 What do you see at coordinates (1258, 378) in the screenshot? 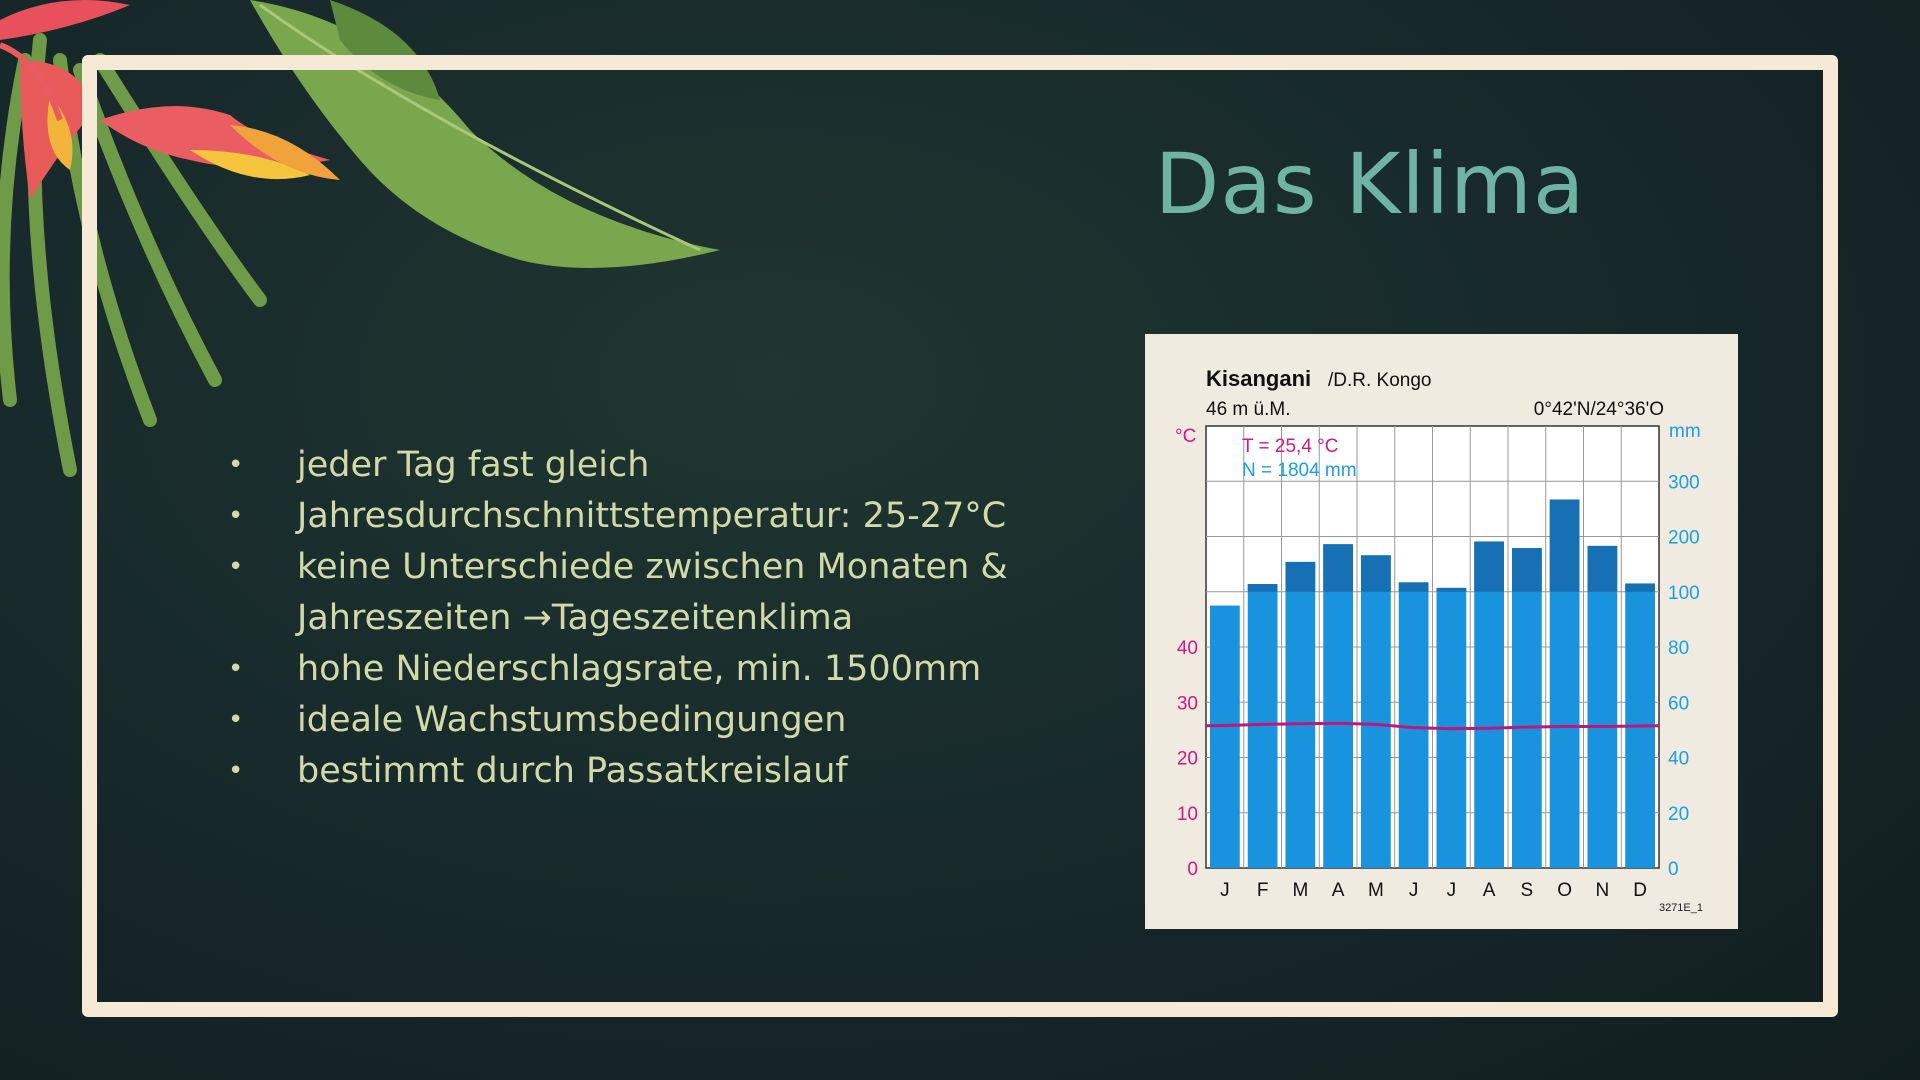
I see `station-name: Kisangani` at bounding box center [1258, 378].